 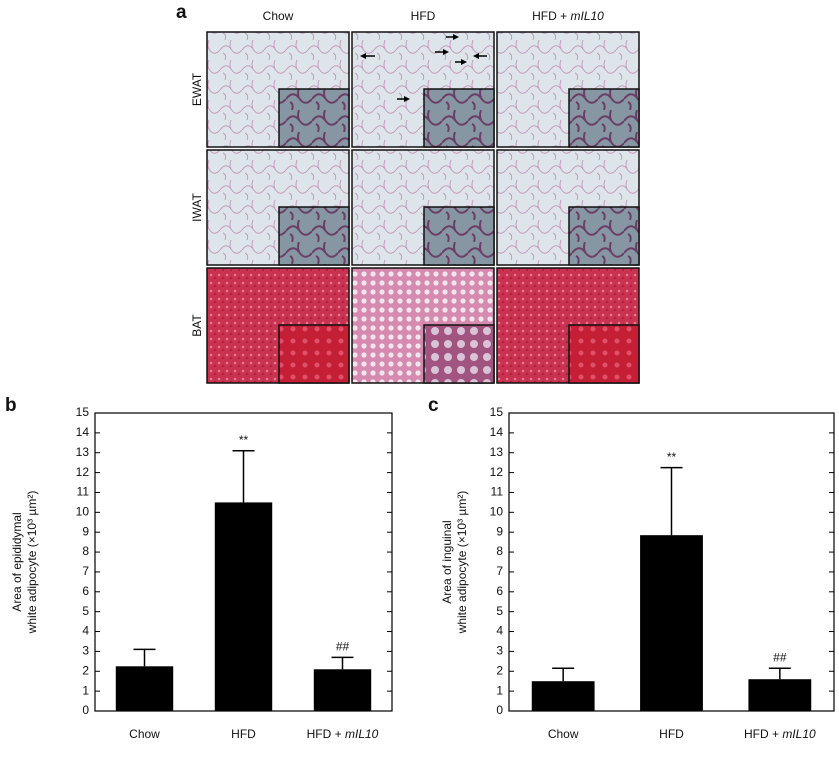 I want to click on panel-label: c, so click(x=433, y=405).